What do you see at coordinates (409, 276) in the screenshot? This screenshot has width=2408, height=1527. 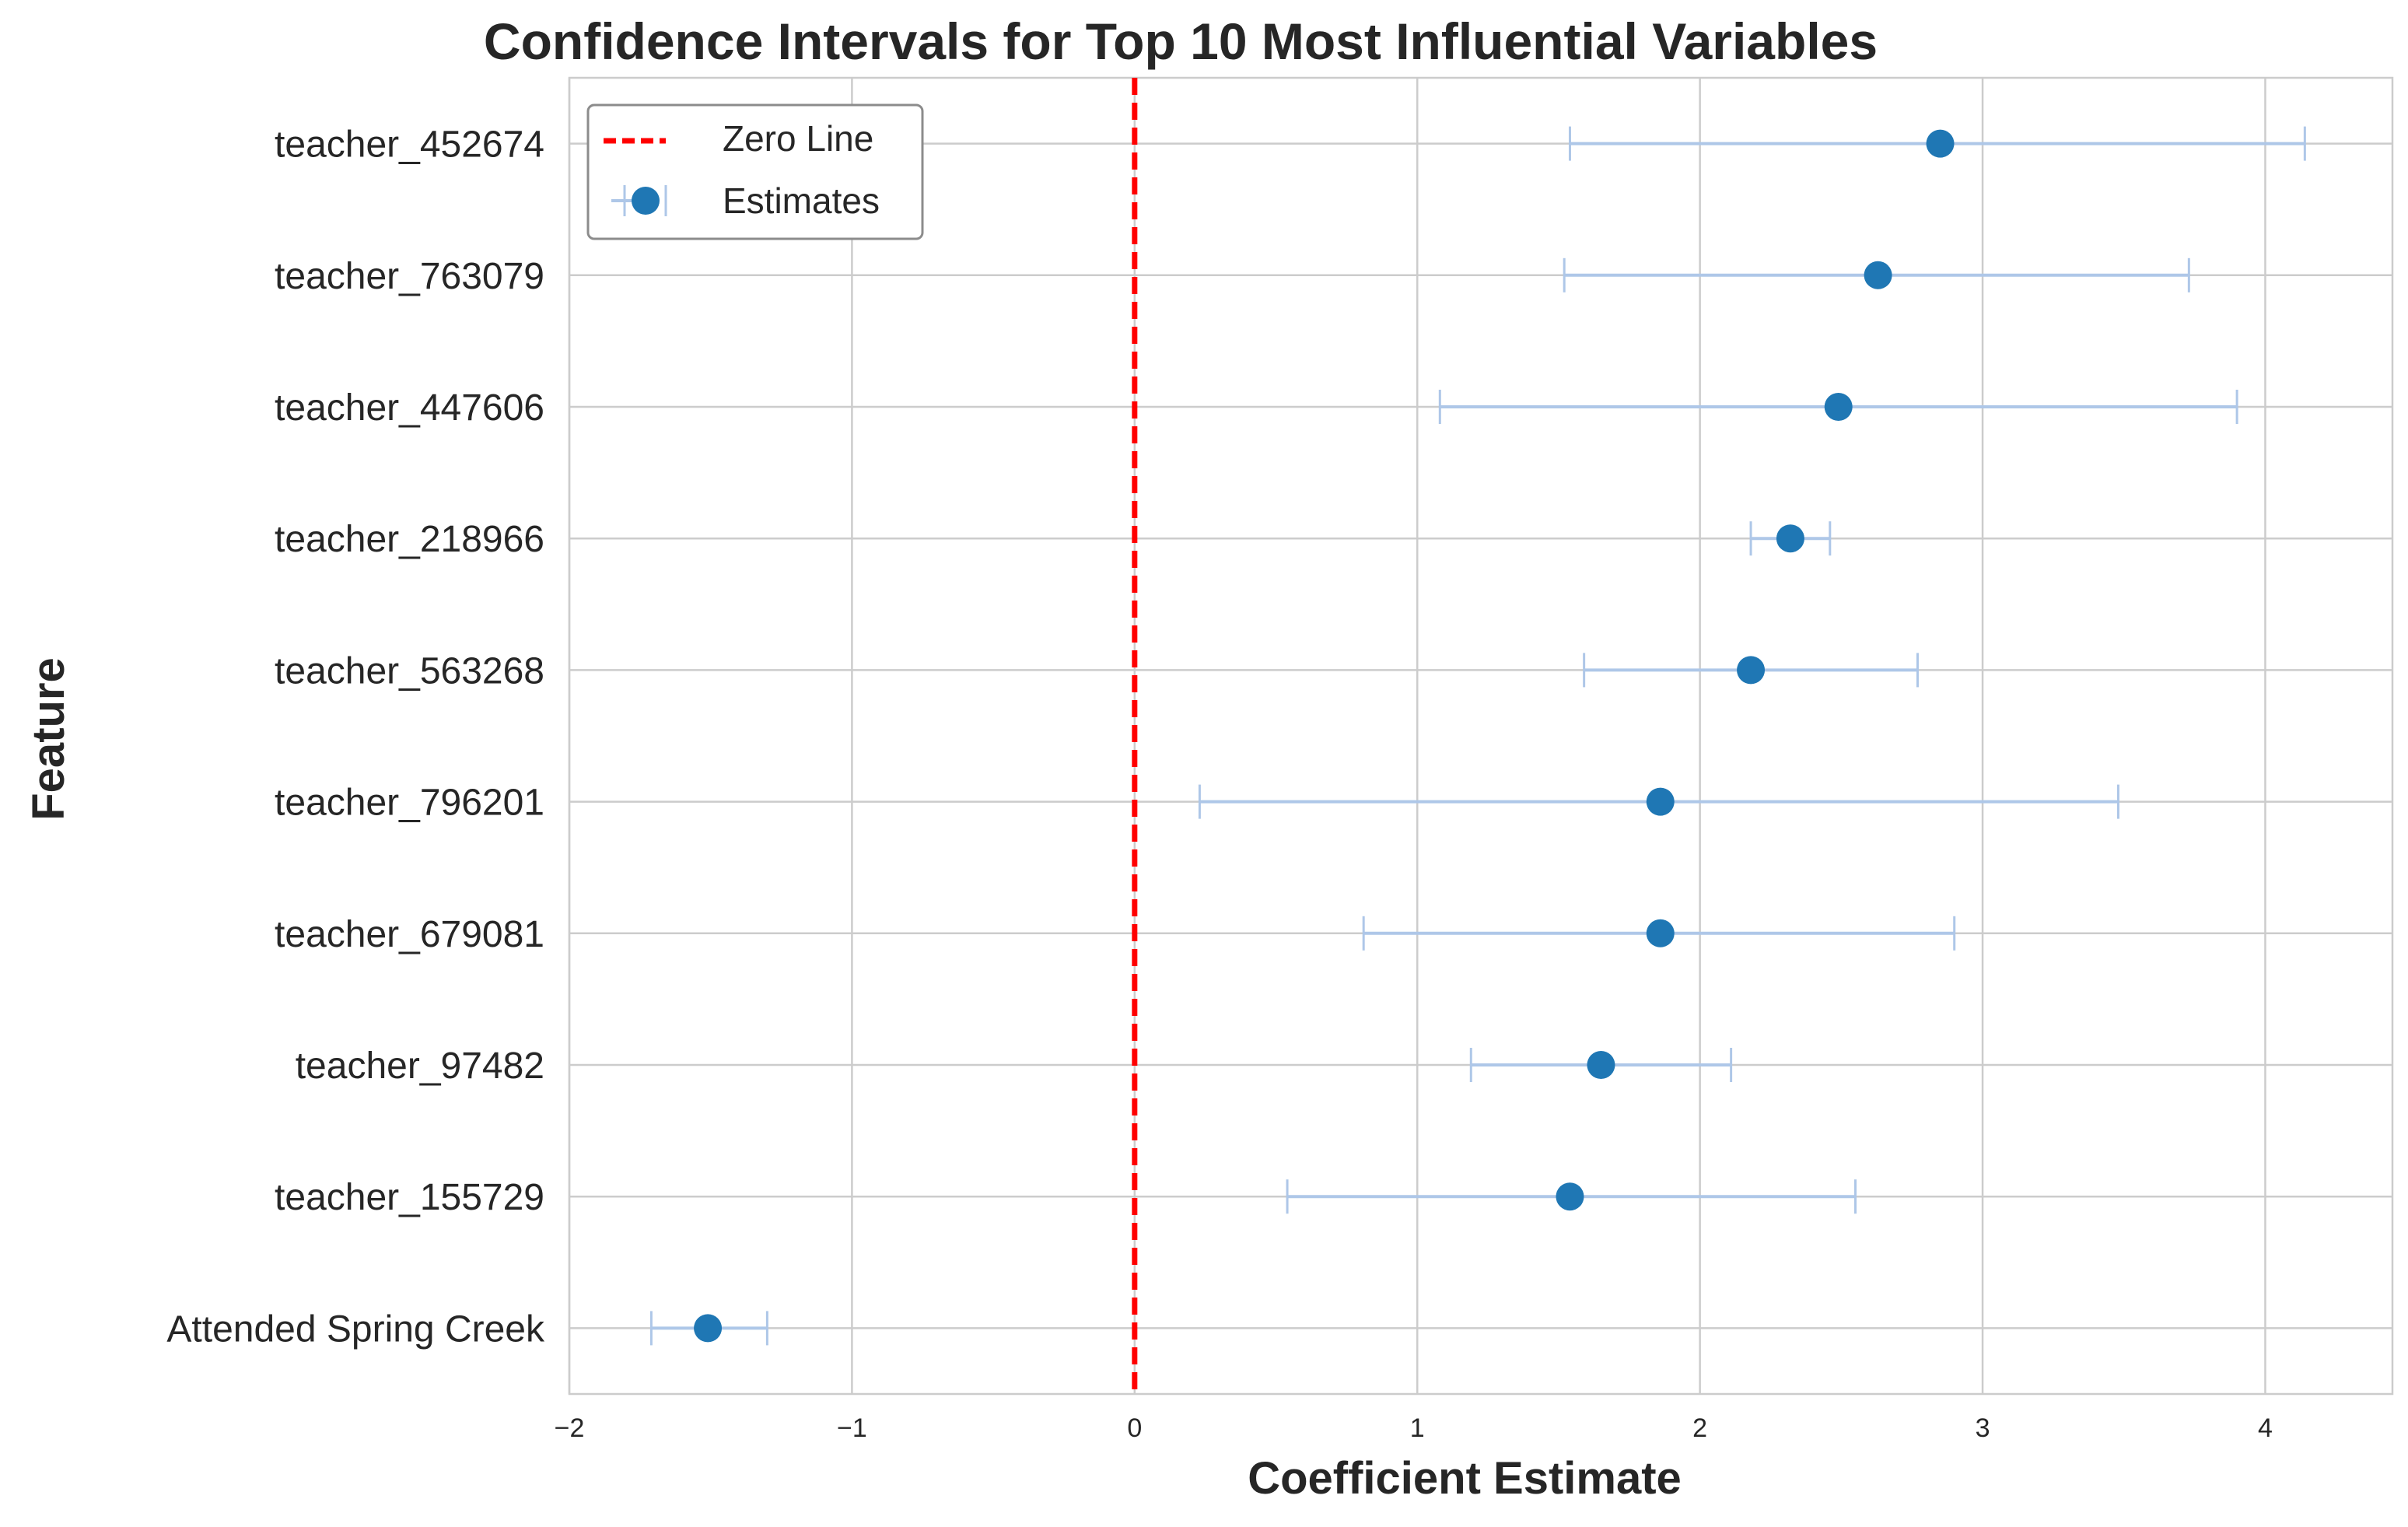 I see `y-tick-label: teacher_763079` at bounding box center [409, 276].